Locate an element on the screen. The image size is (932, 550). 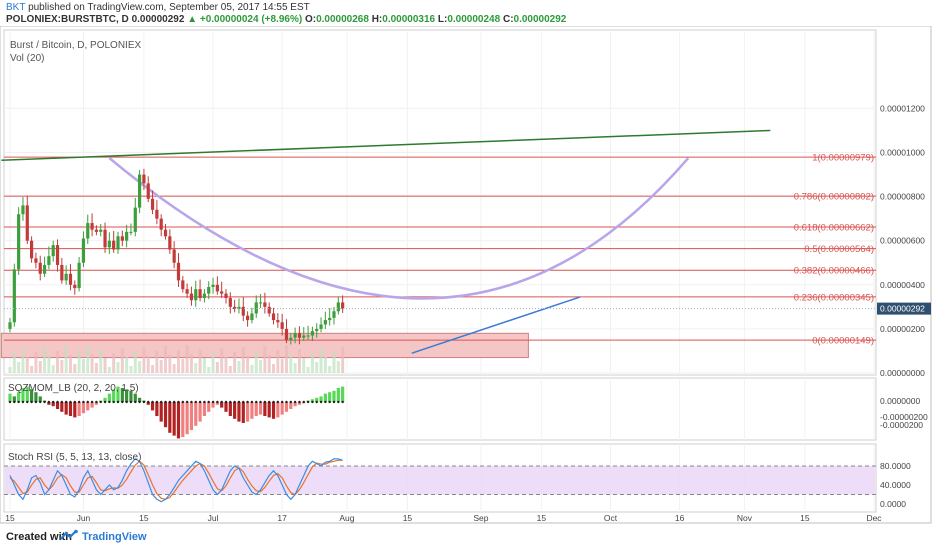
time-axis-label: Sep is located at coordinates (480, 518).